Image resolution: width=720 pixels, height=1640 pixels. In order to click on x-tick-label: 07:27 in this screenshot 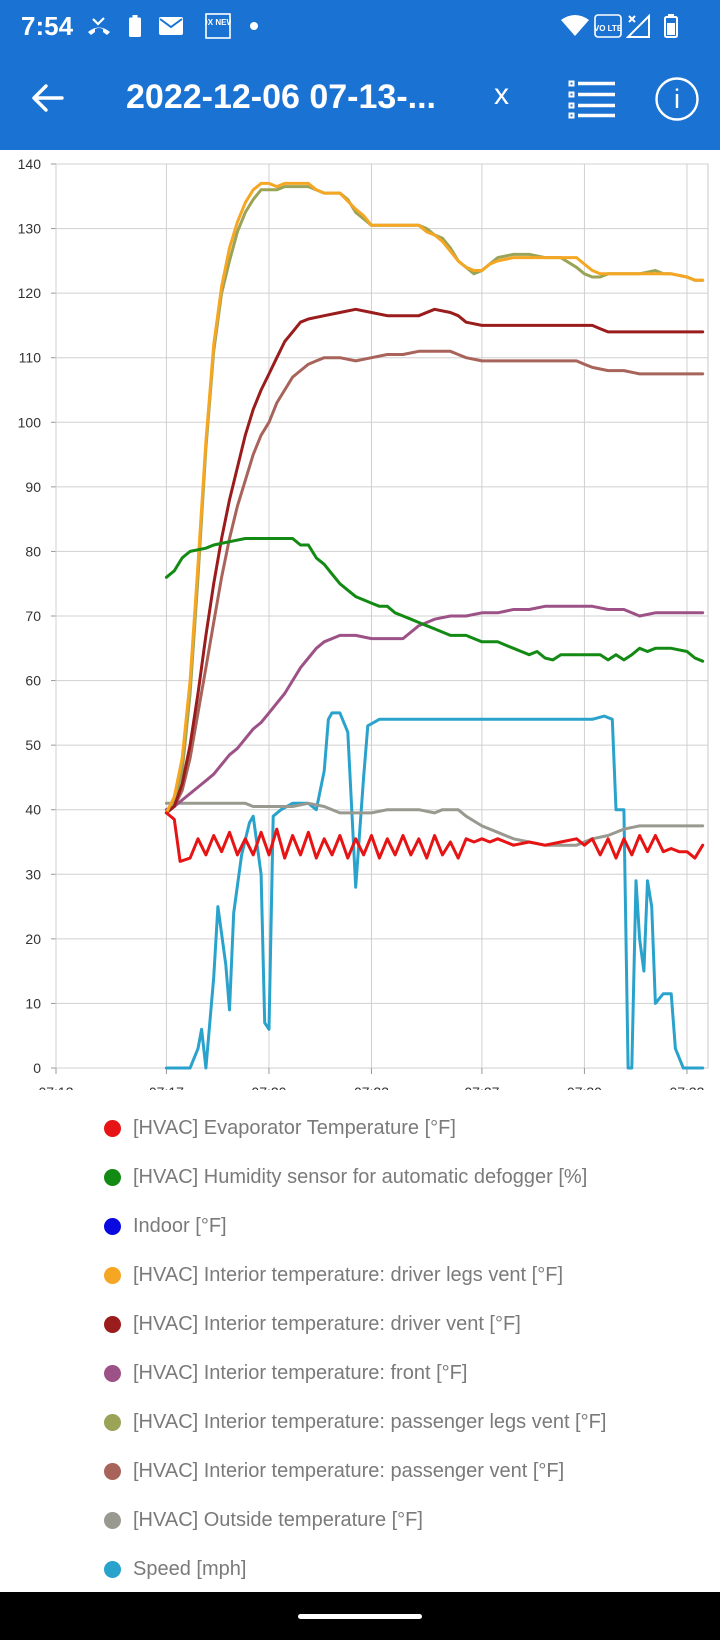, I will do `click(481, 1087)`.